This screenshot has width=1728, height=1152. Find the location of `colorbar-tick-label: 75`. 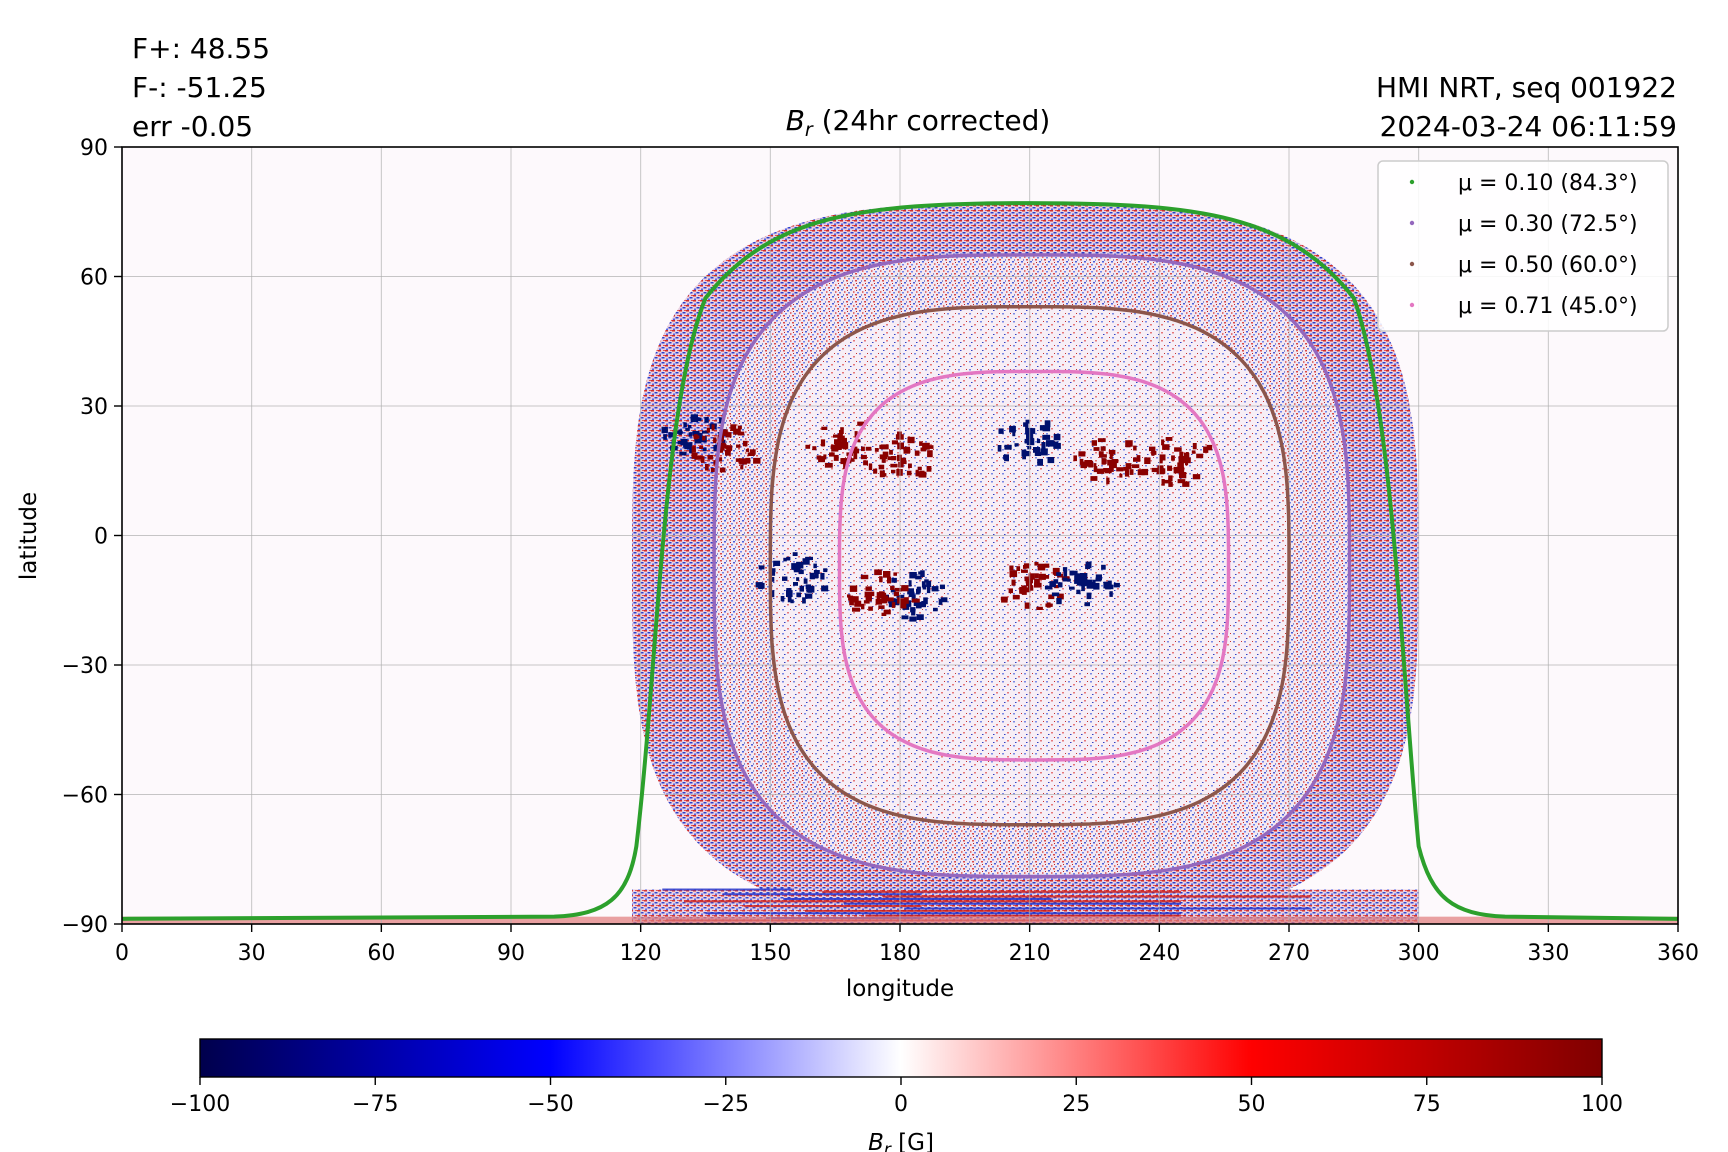

colorbar-tick-label: 75 is located at coordinates (1427, 1104).